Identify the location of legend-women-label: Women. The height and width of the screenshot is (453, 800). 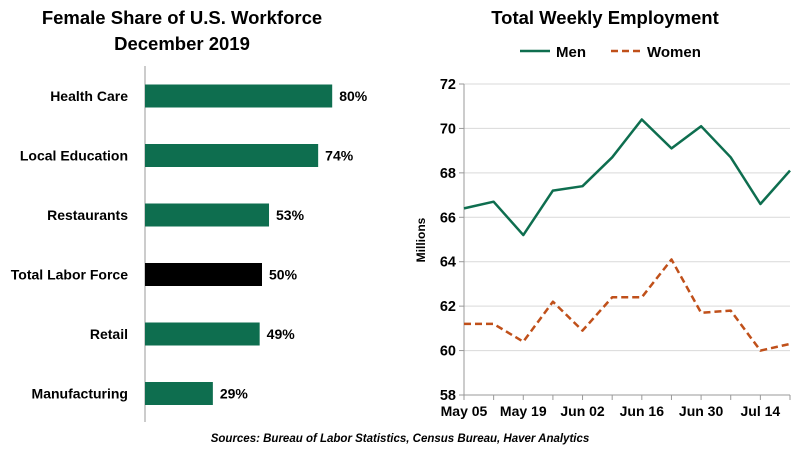
(674, 52).